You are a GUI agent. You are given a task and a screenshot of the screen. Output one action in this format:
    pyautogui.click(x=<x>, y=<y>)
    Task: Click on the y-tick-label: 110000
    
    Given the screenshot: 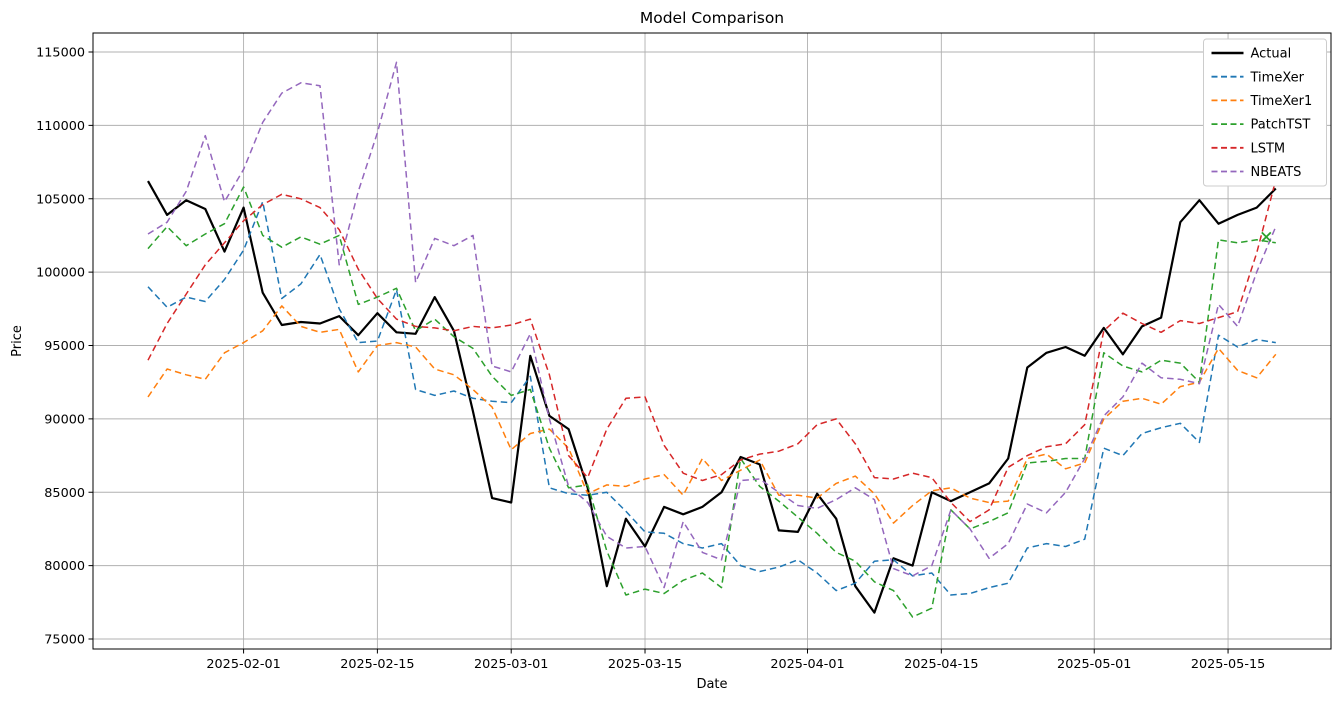 What is the action you would take?
    pyautogui.click(x=60, y=126)
    